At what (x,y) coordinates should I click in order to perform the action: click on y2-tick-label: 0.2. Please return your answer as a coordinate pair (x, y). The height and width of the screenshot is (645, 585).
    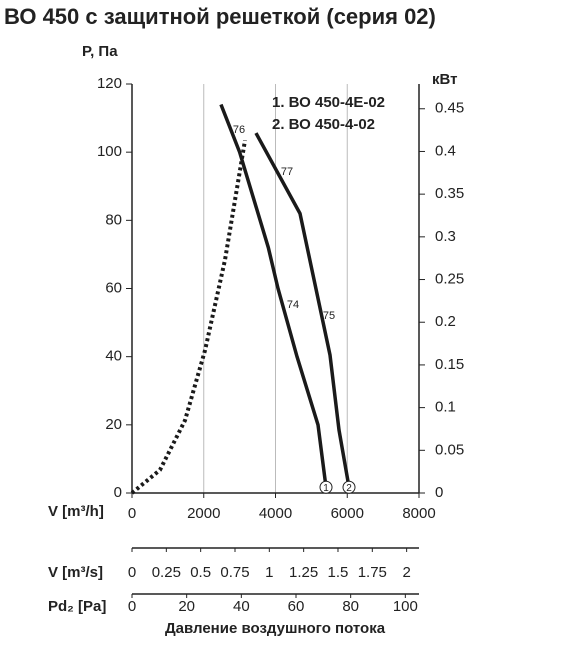
    Looking at the image, I should click on (445, 321).